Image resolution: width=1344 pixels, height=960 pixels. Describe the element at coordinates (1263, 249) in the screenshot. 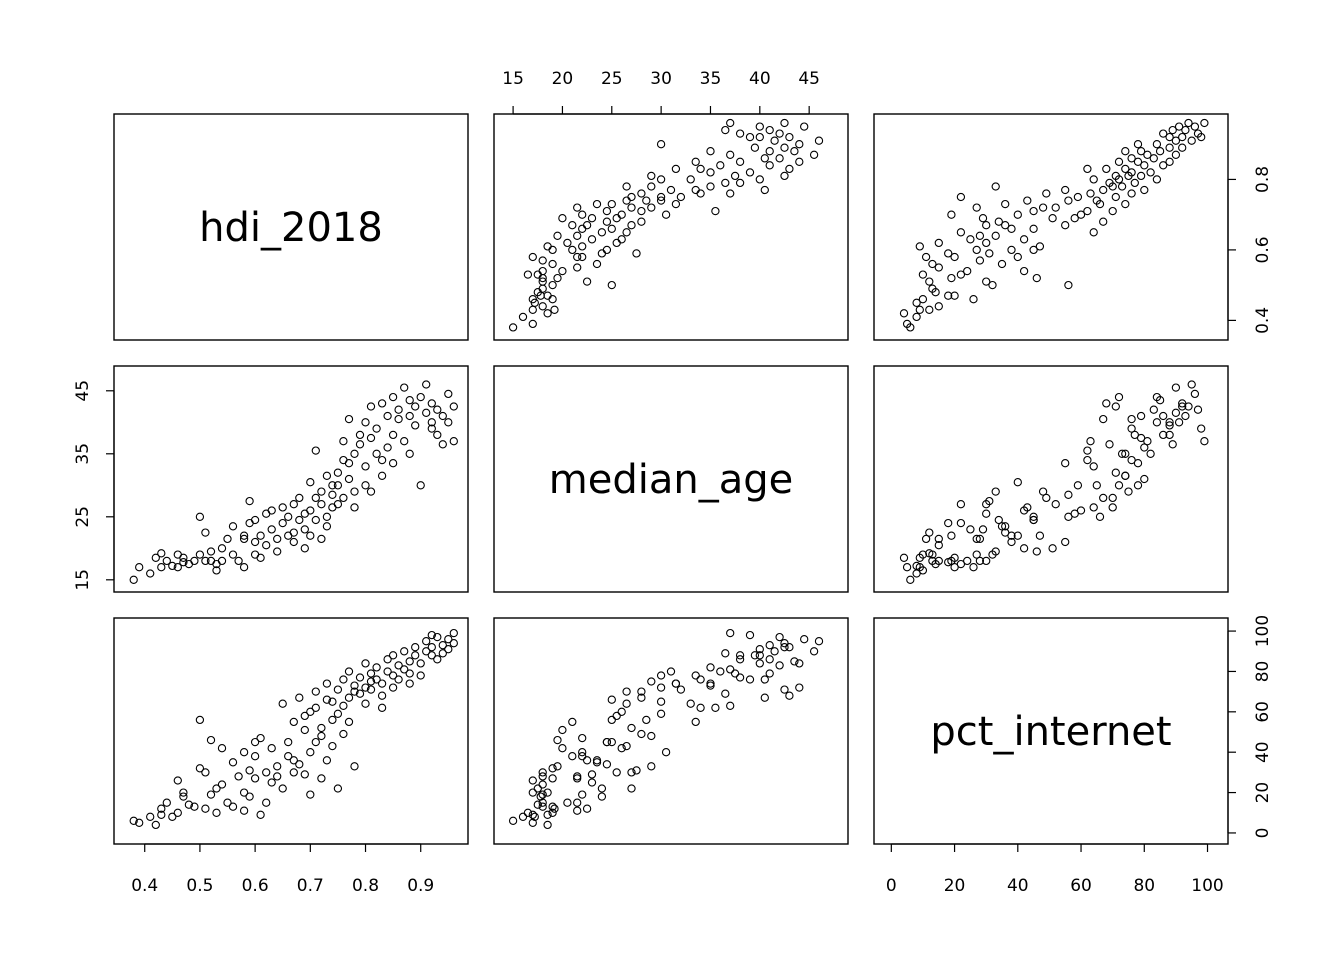

I see `tick-label: 0.6` at that location.